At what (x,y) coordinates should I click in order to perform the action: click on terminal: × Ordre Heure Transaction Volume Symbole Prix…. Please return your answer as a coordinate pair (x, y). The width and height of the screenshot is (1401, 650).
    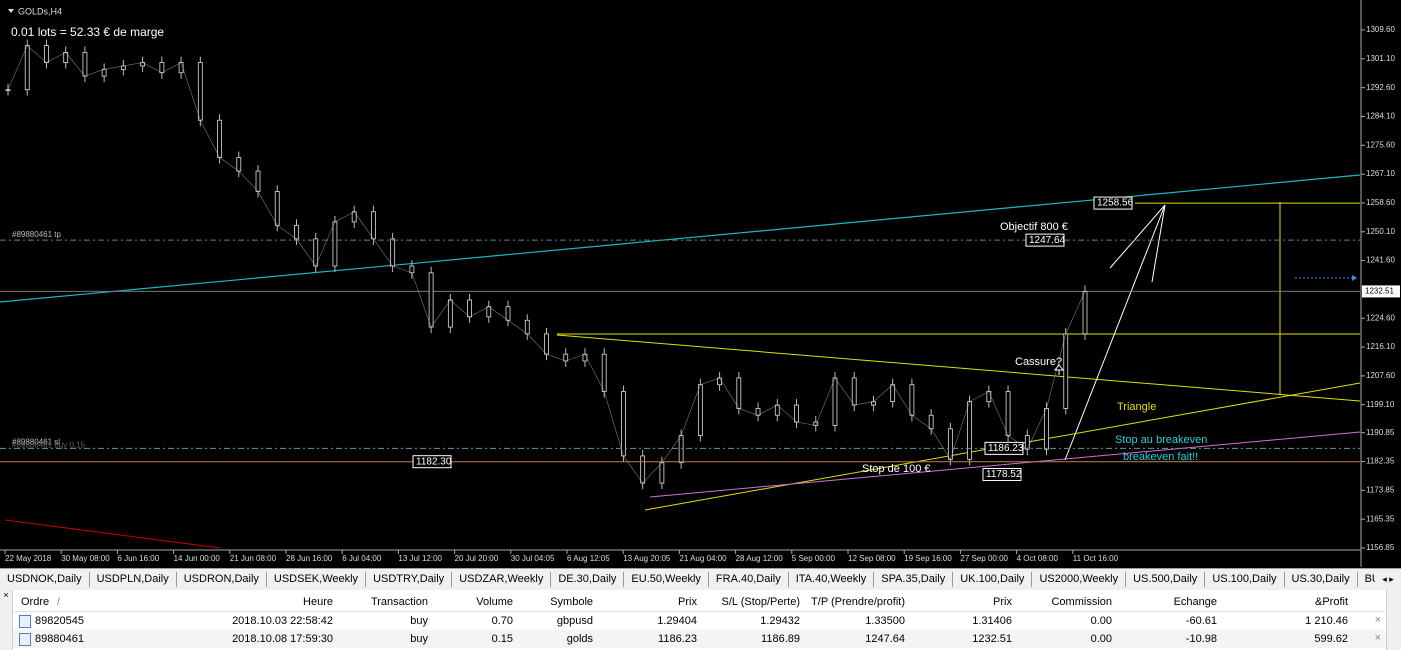
    Looking at the image, I should click on (700, 620).